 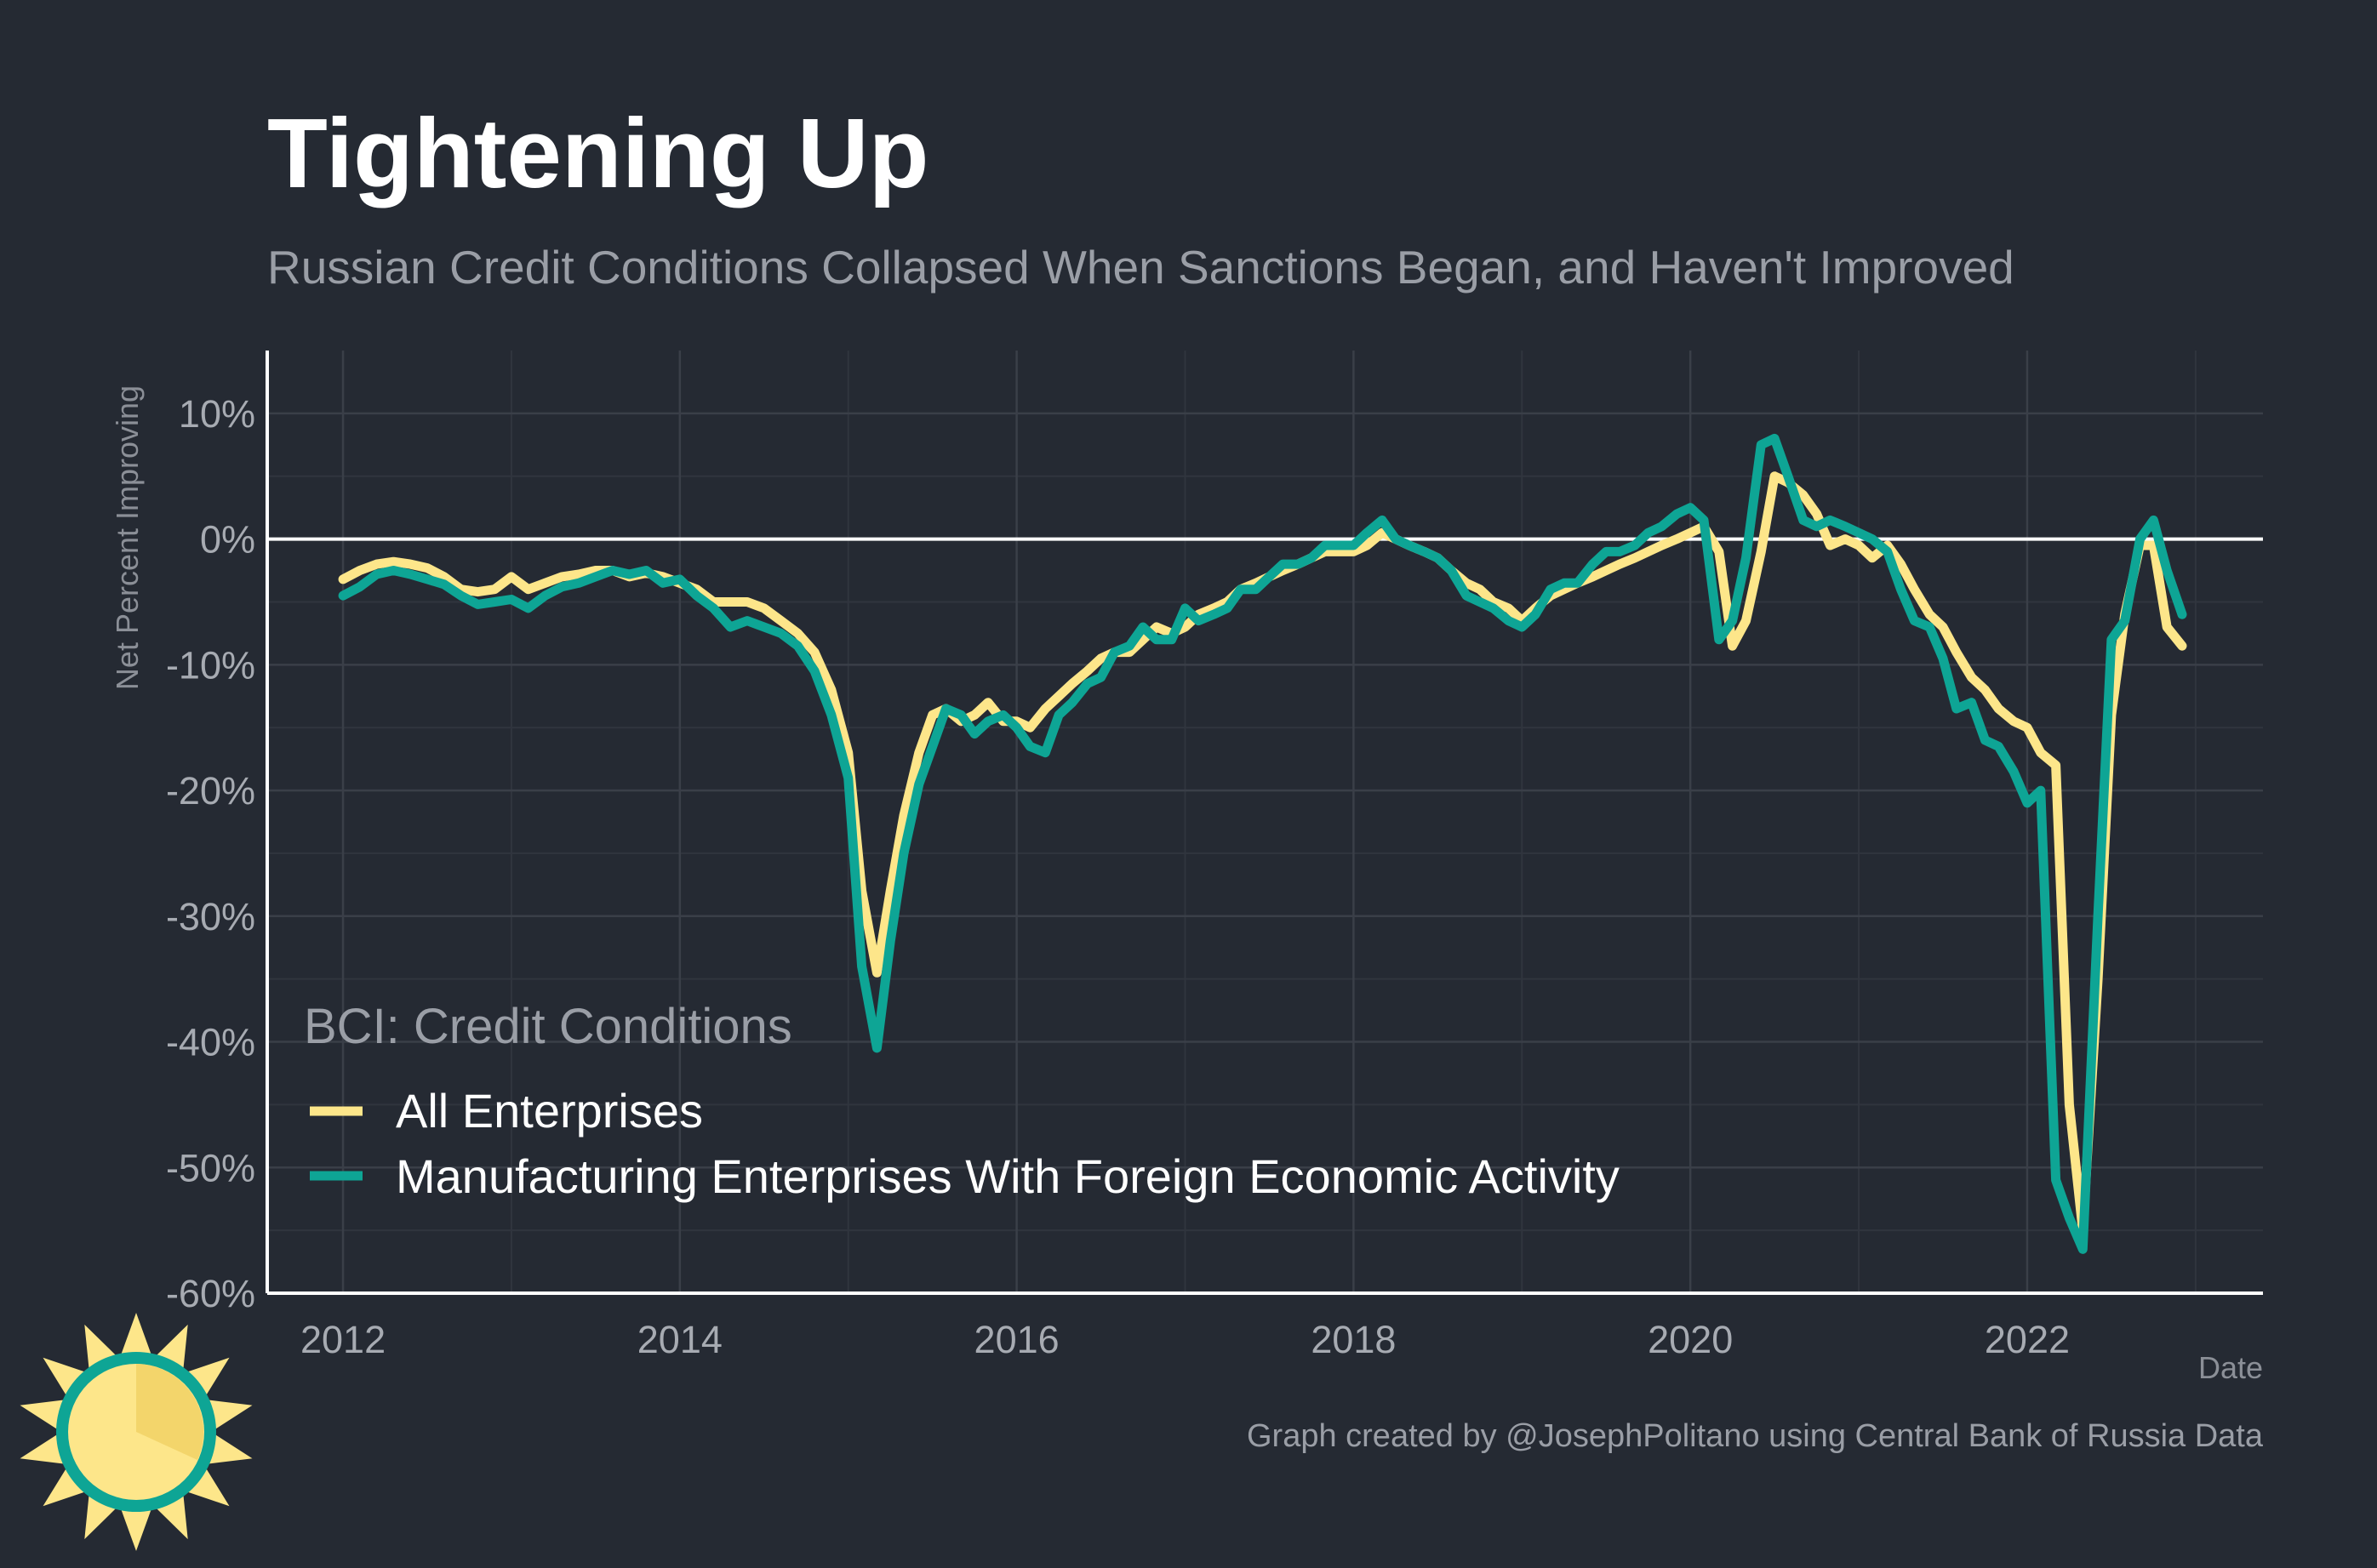 What do you see at coordinates (211, 791) in the screenshot?
I see `y-tick-label: -20%` at bounding box center [211, 791].